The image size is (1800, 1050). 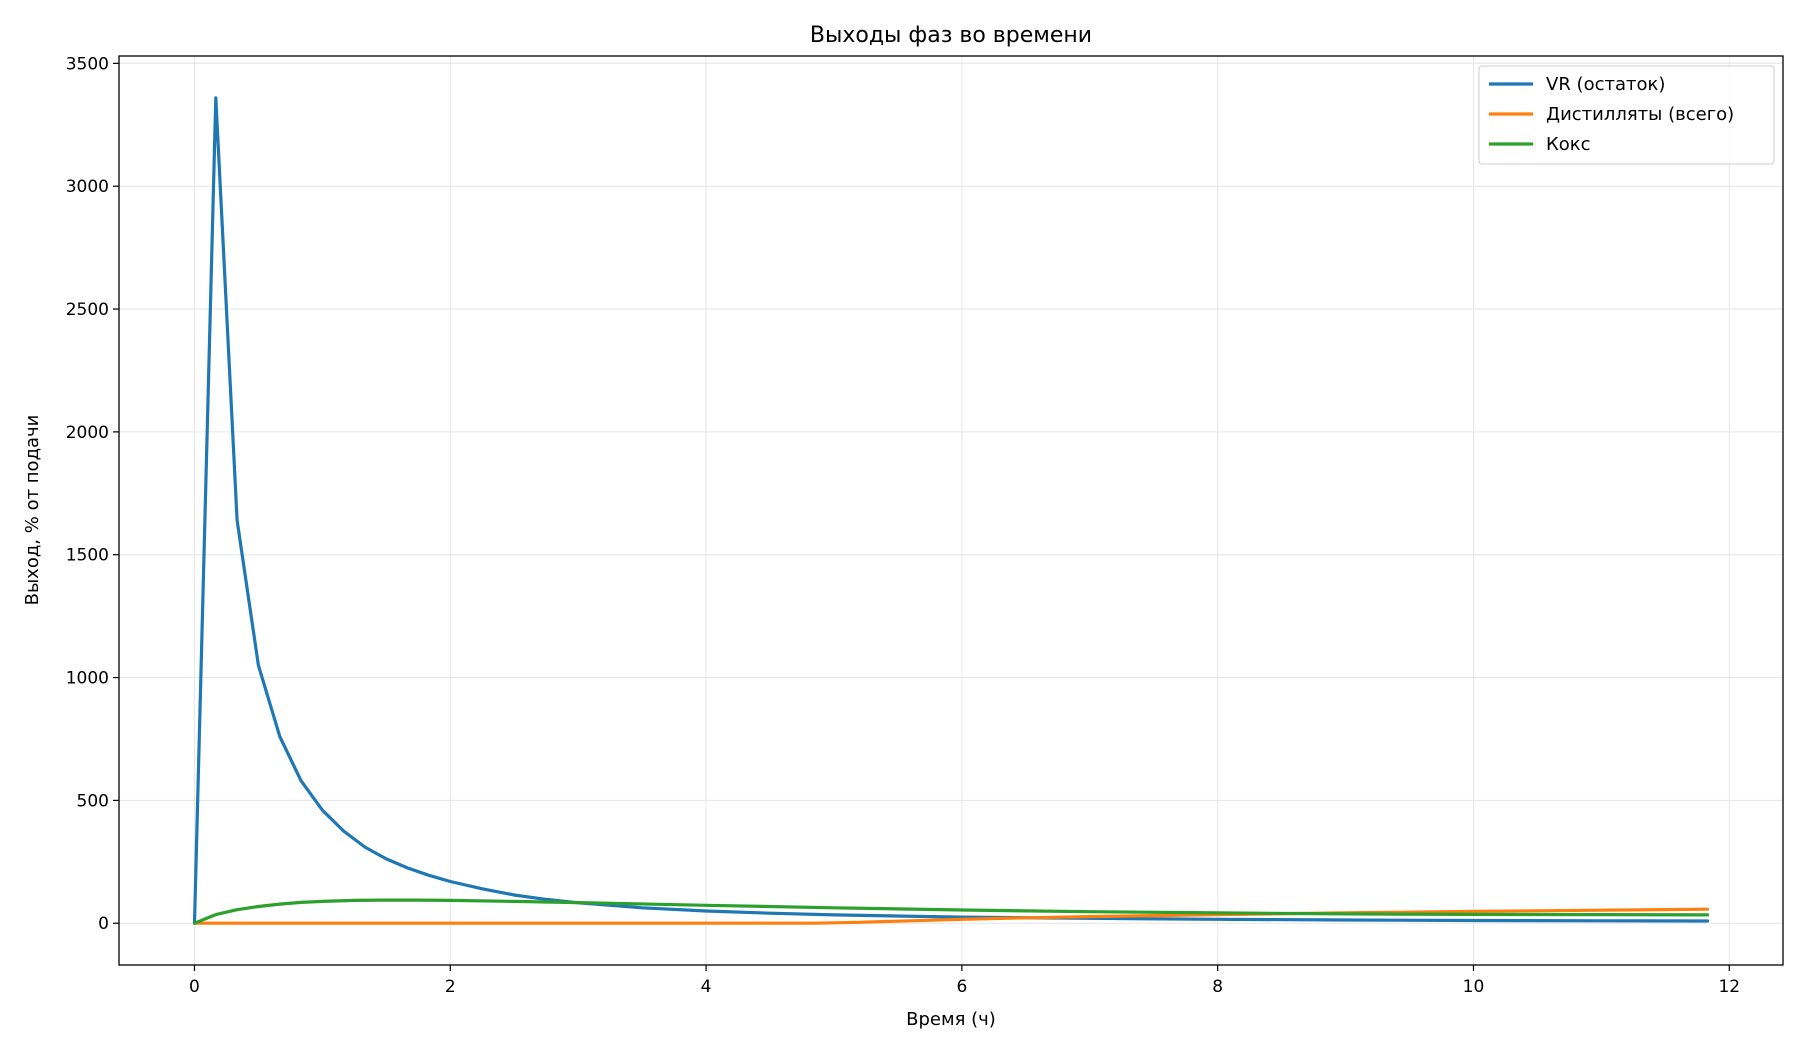 What do you see at coordinates (706, 987) in the screenshot?
I see `x-tick-label: 4` at bounding box center [706, 987].